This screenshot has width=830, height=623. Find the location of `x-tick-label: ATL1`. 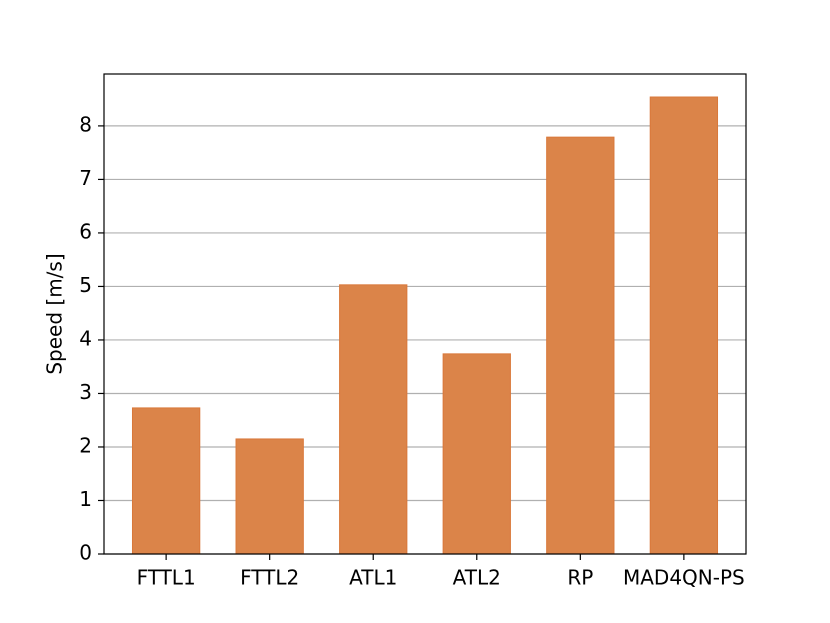

x-tick-label: ATL1 is located at coordinates (373, 578).